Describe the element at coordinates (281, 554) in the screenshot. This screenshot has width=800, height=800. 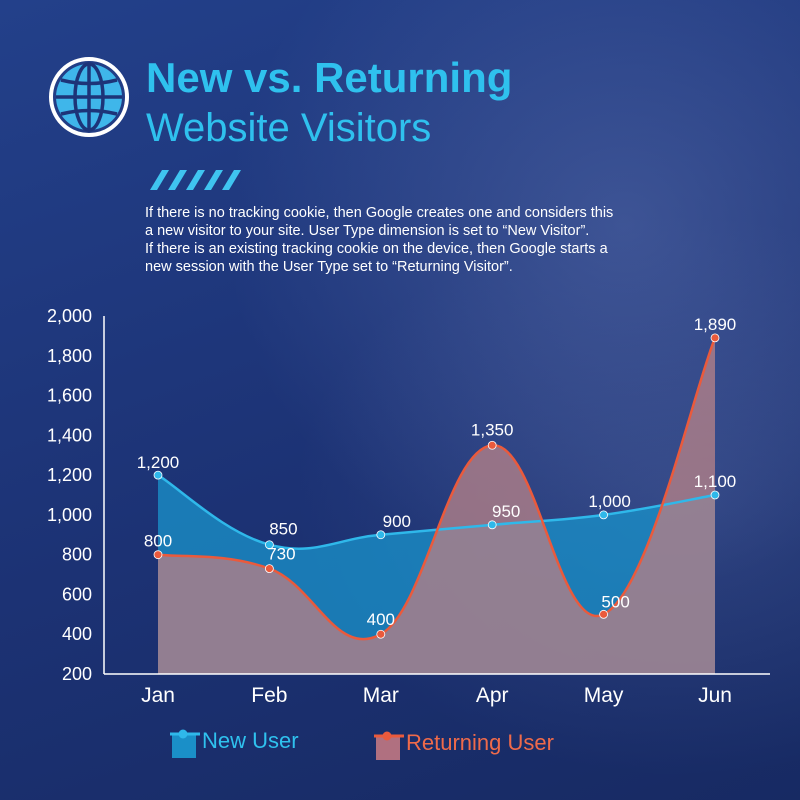
I see `returning-user-data-label: 730` at that location.